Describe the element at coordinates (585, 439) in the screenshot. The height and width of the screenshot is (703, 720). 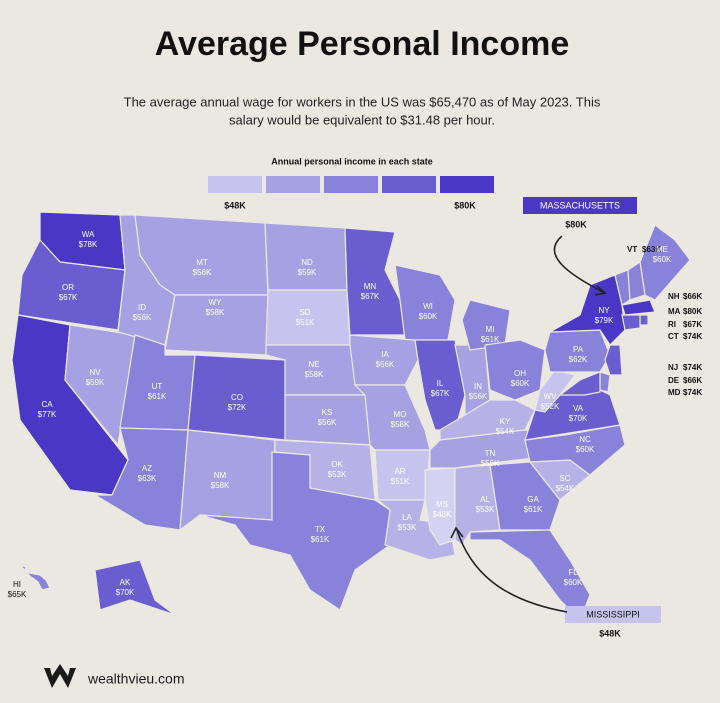
I see `state-abbr: NC` at that location.